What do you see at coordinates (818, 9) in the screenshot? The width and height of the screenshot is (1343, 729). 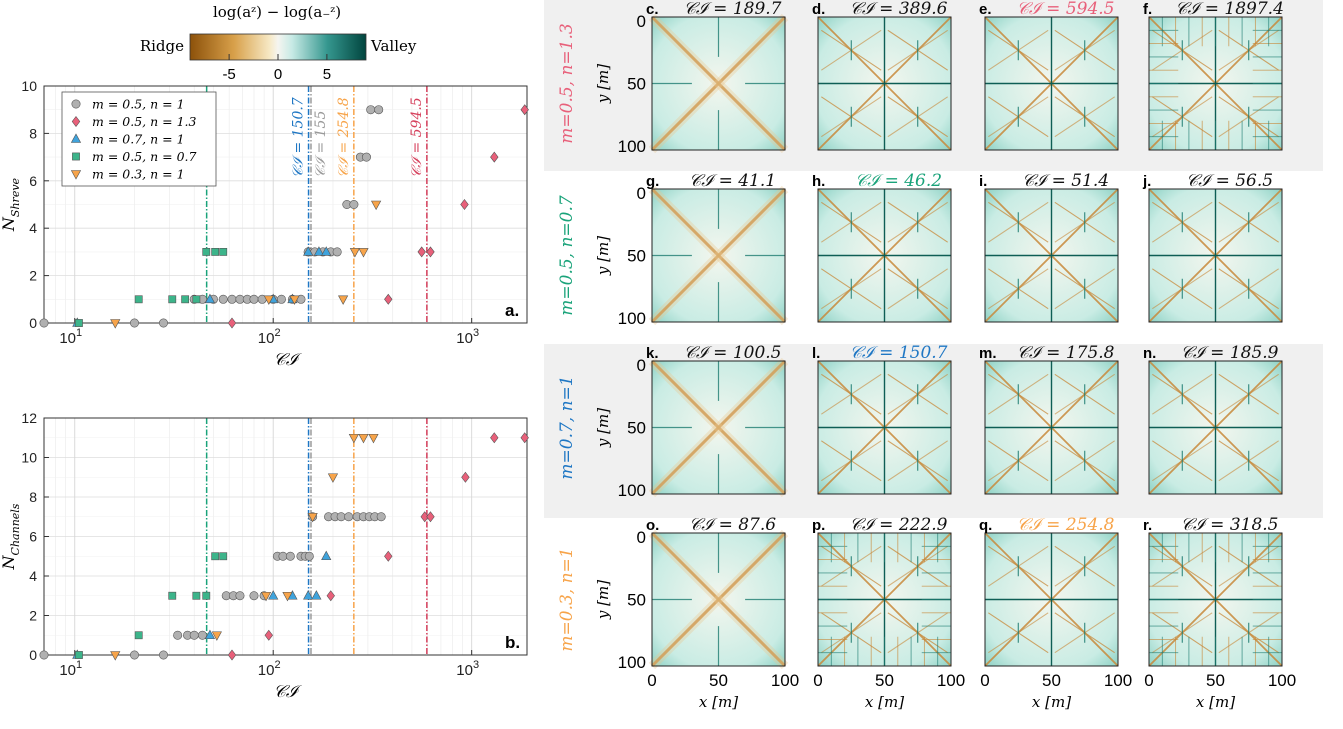 I see `panel-tag: d.` at bounding box center [818, 9].